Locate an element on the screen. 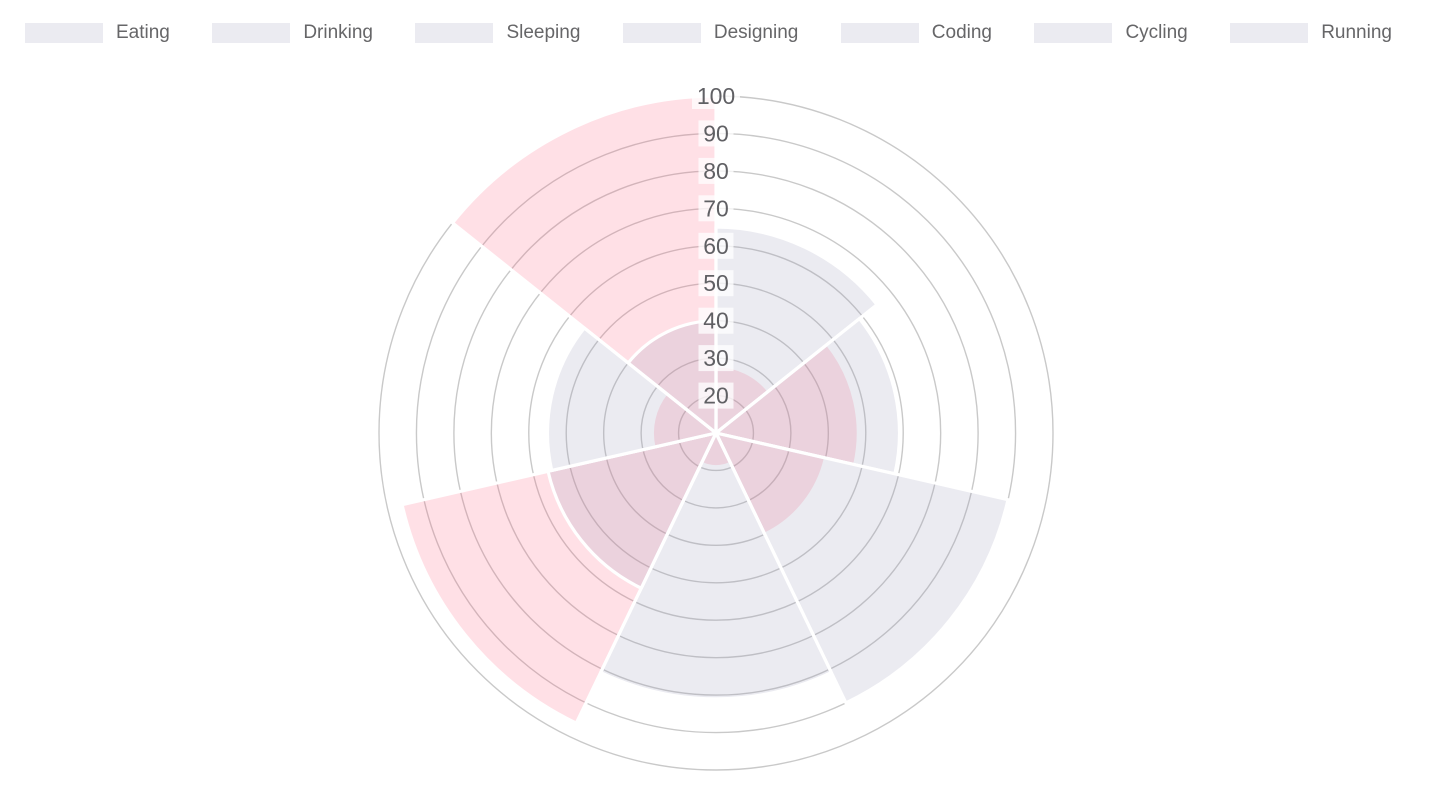  sector-drinking-dataset-pink is located at coordinates (787, 404).